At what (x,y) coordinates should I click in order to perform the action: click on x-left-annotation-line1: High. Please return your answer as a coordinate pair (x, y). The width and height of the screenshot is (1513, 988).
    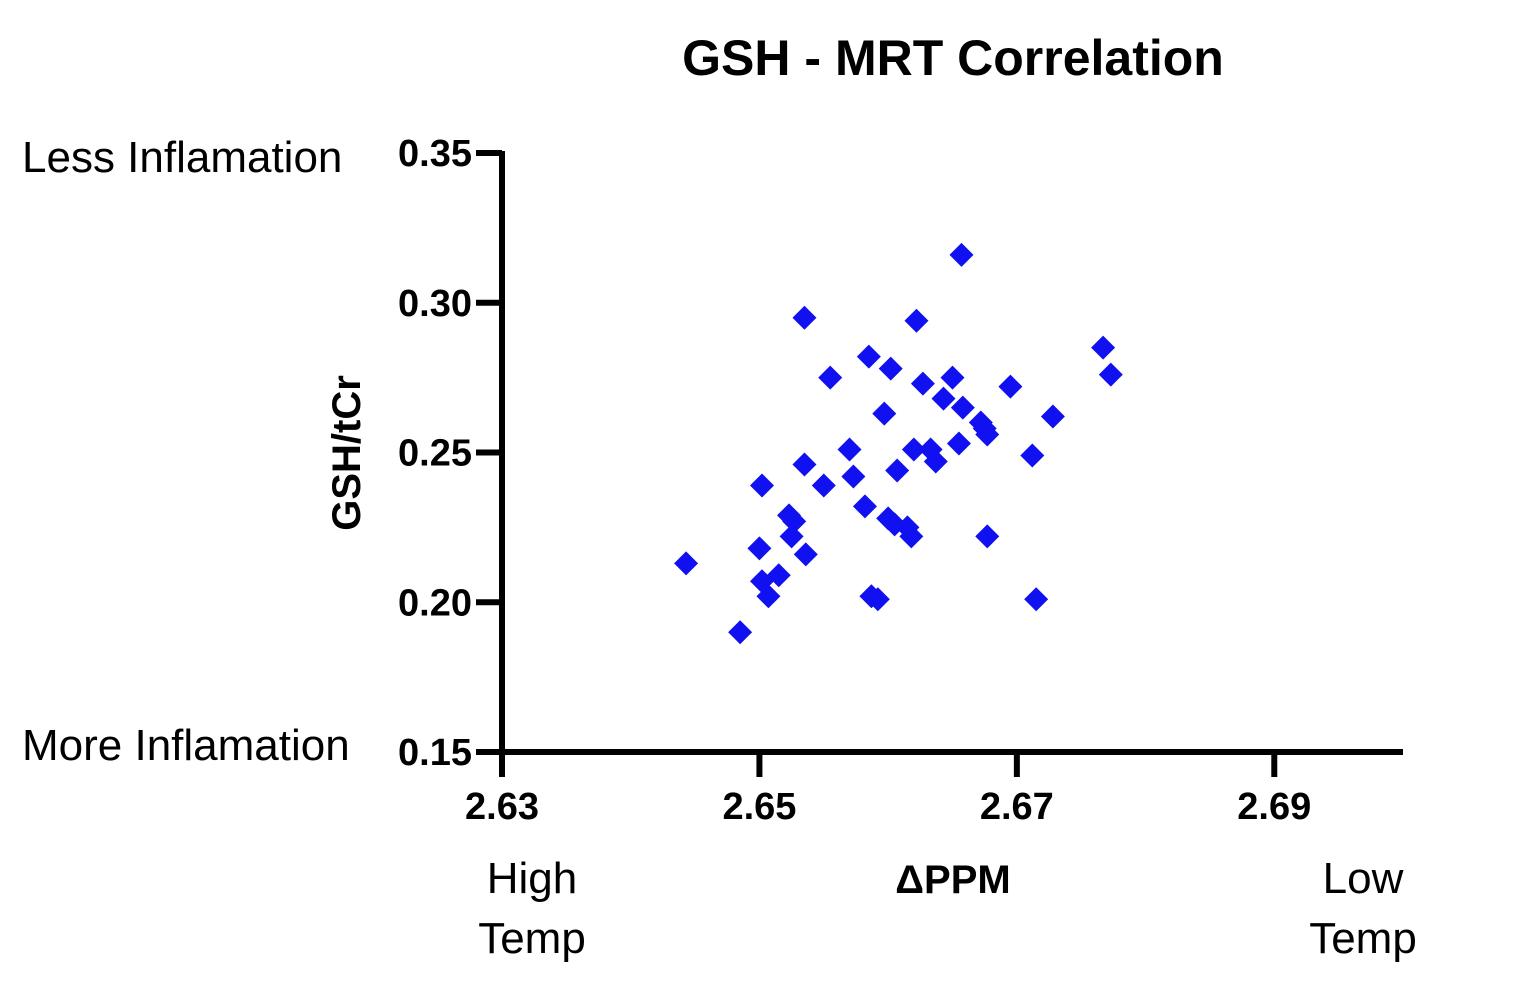
    Looking at the image, I should click on (532, 878).